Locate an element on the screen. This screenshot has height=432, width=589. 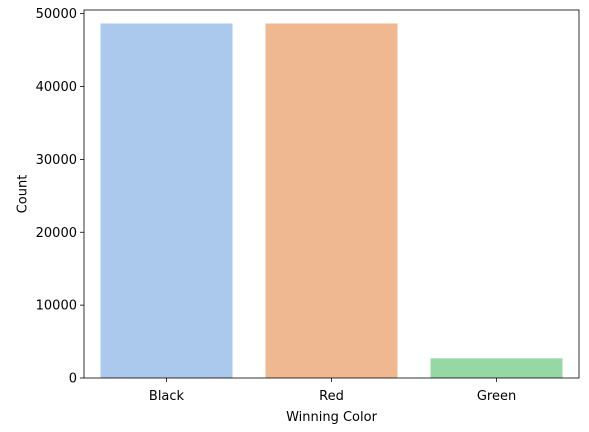
x-axis-ticks: Black Red Green is located at coordinates (332, 391).